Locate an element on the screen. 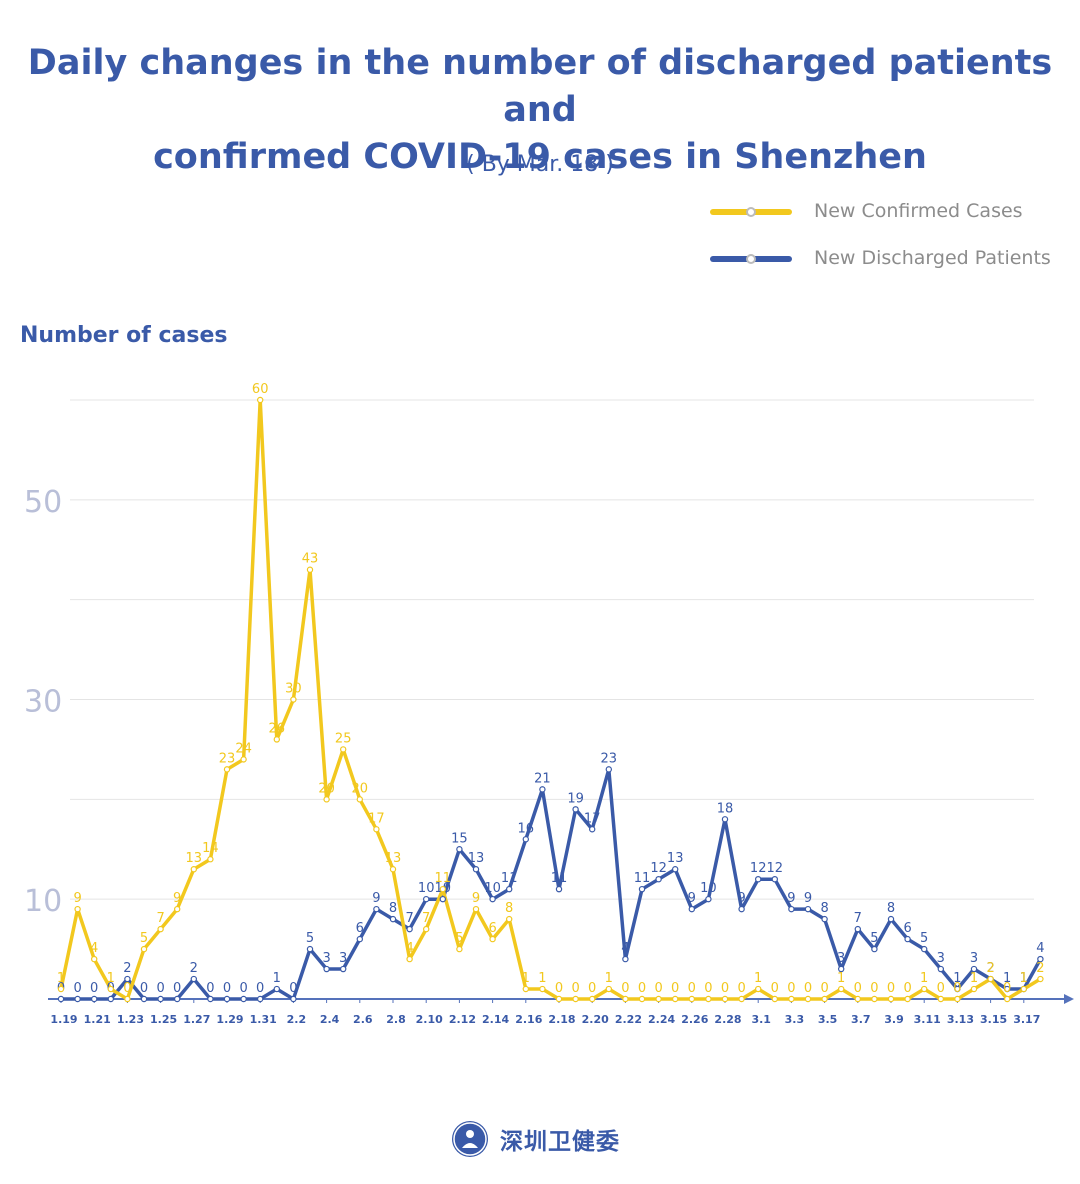  data-label-confirmed: 1 is located at coordinates (526, 978).